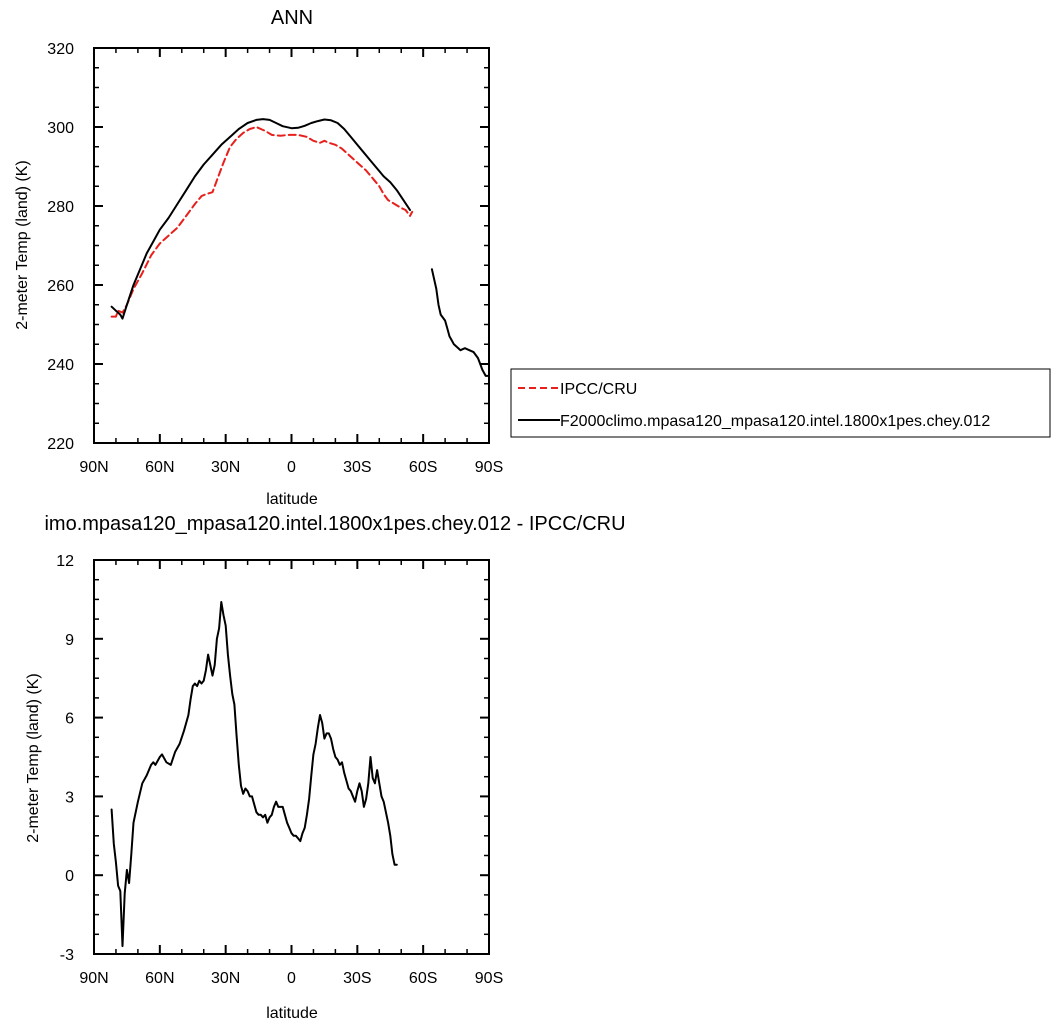 The width and height of the screenshot is (1055, 1024). I want to click on y-tick-label: 6, so click(69, 719).